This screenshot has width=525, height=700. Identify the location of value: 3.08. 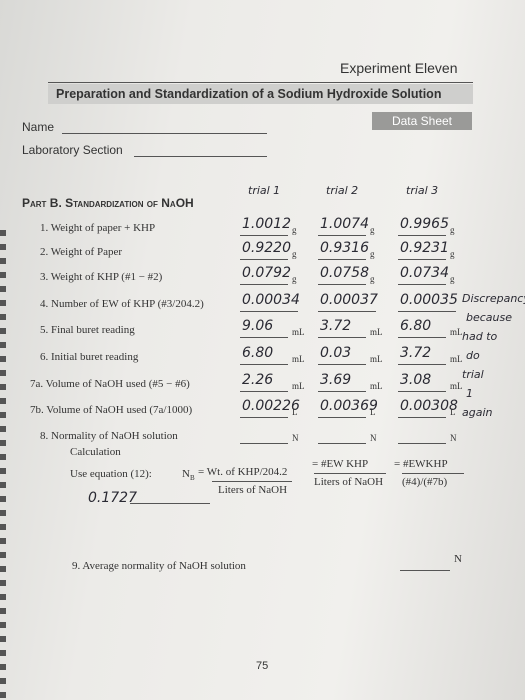
(416, 380).